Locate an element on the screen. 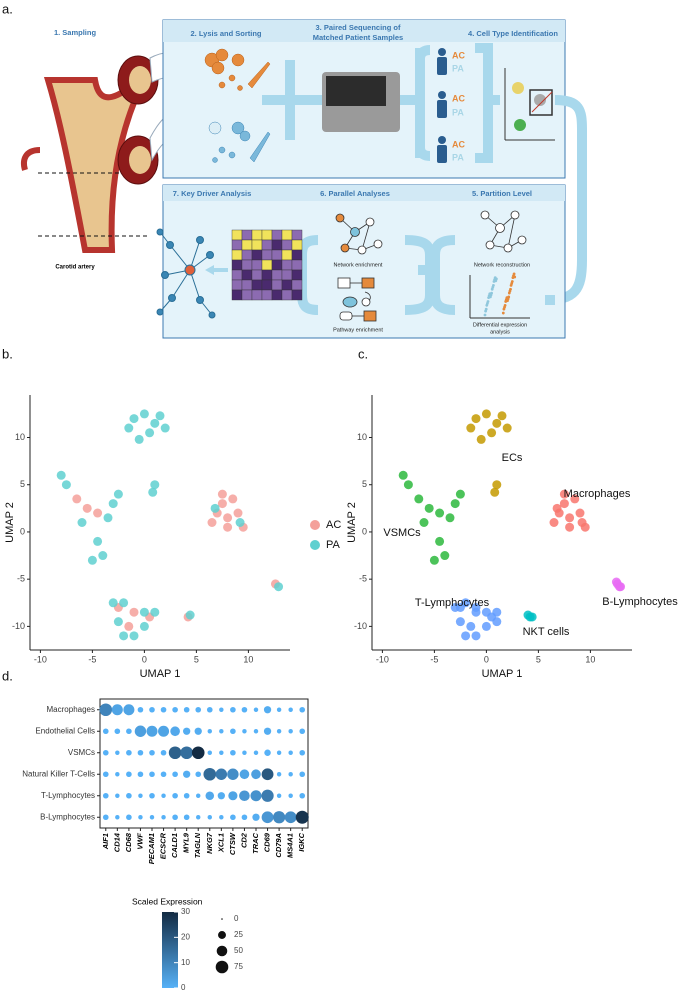  legend-label: PA is located at coordinates (333, 545).